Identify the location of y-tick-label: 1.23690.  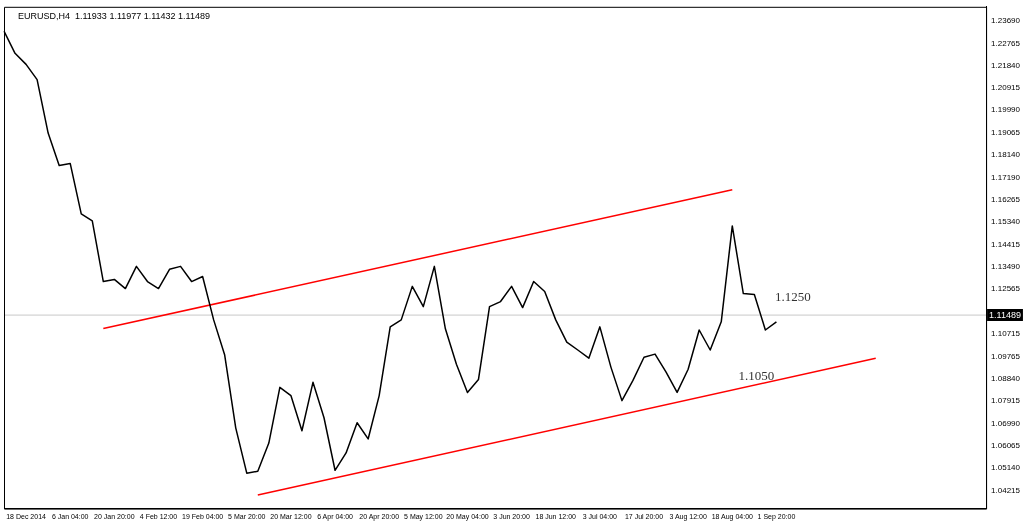
(1006, 21).